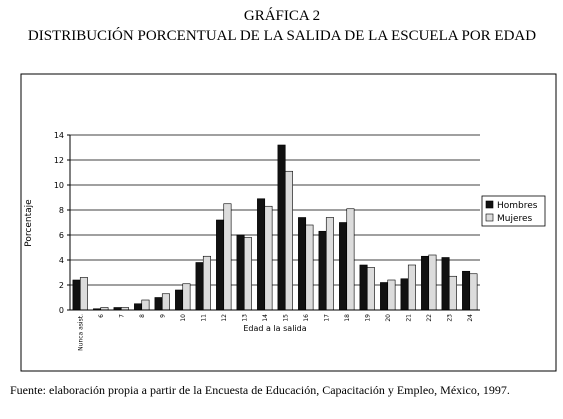 The image size is (563, 419). I want to click on x-tick-label: 11, so click(203, 318).